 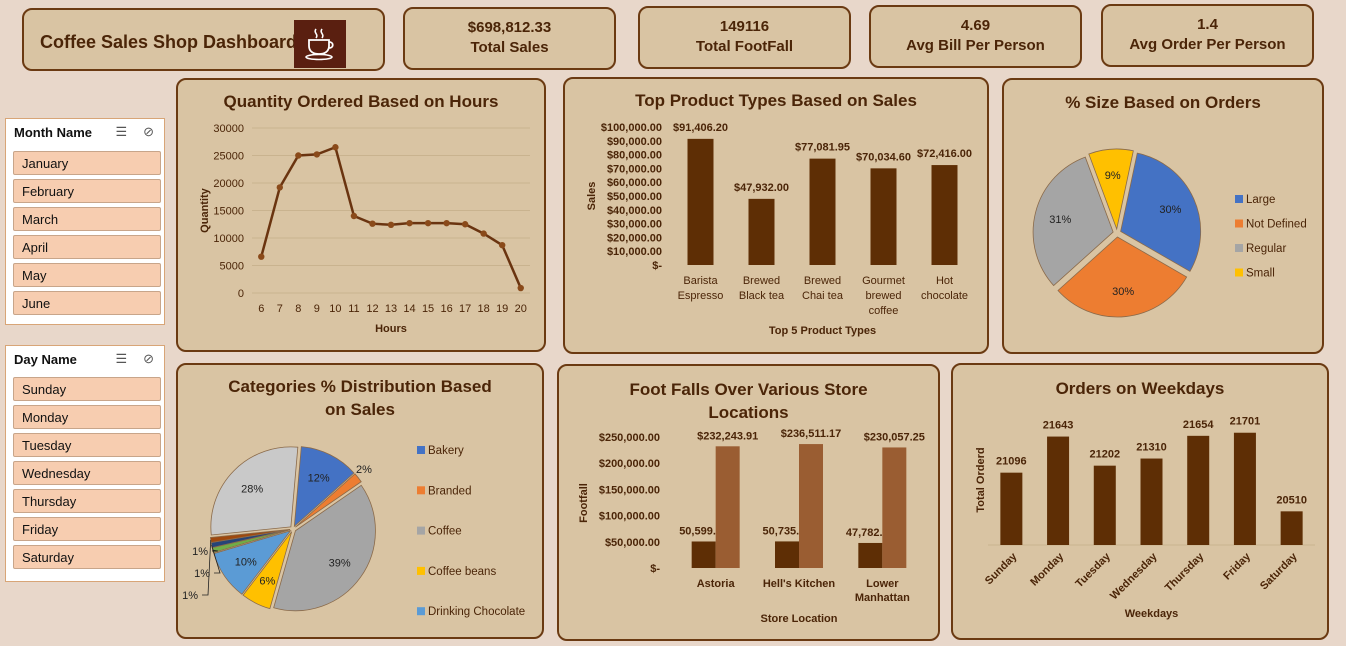 What do you see at coordinates (87, 389) in the screenshot?
I see `slicer-item-sunday: Sunday` at bounding box center [87, 389].